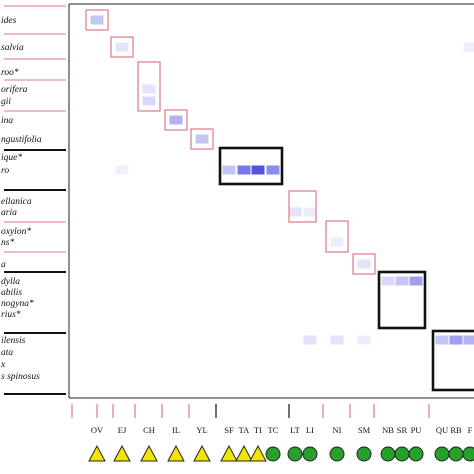 Image resolution: width=474 pixels, height=474 pixels. What do you see at coordinates (7, 353) in the screenshot?
I see `row-label: ata` at bounding box center [7, 353].